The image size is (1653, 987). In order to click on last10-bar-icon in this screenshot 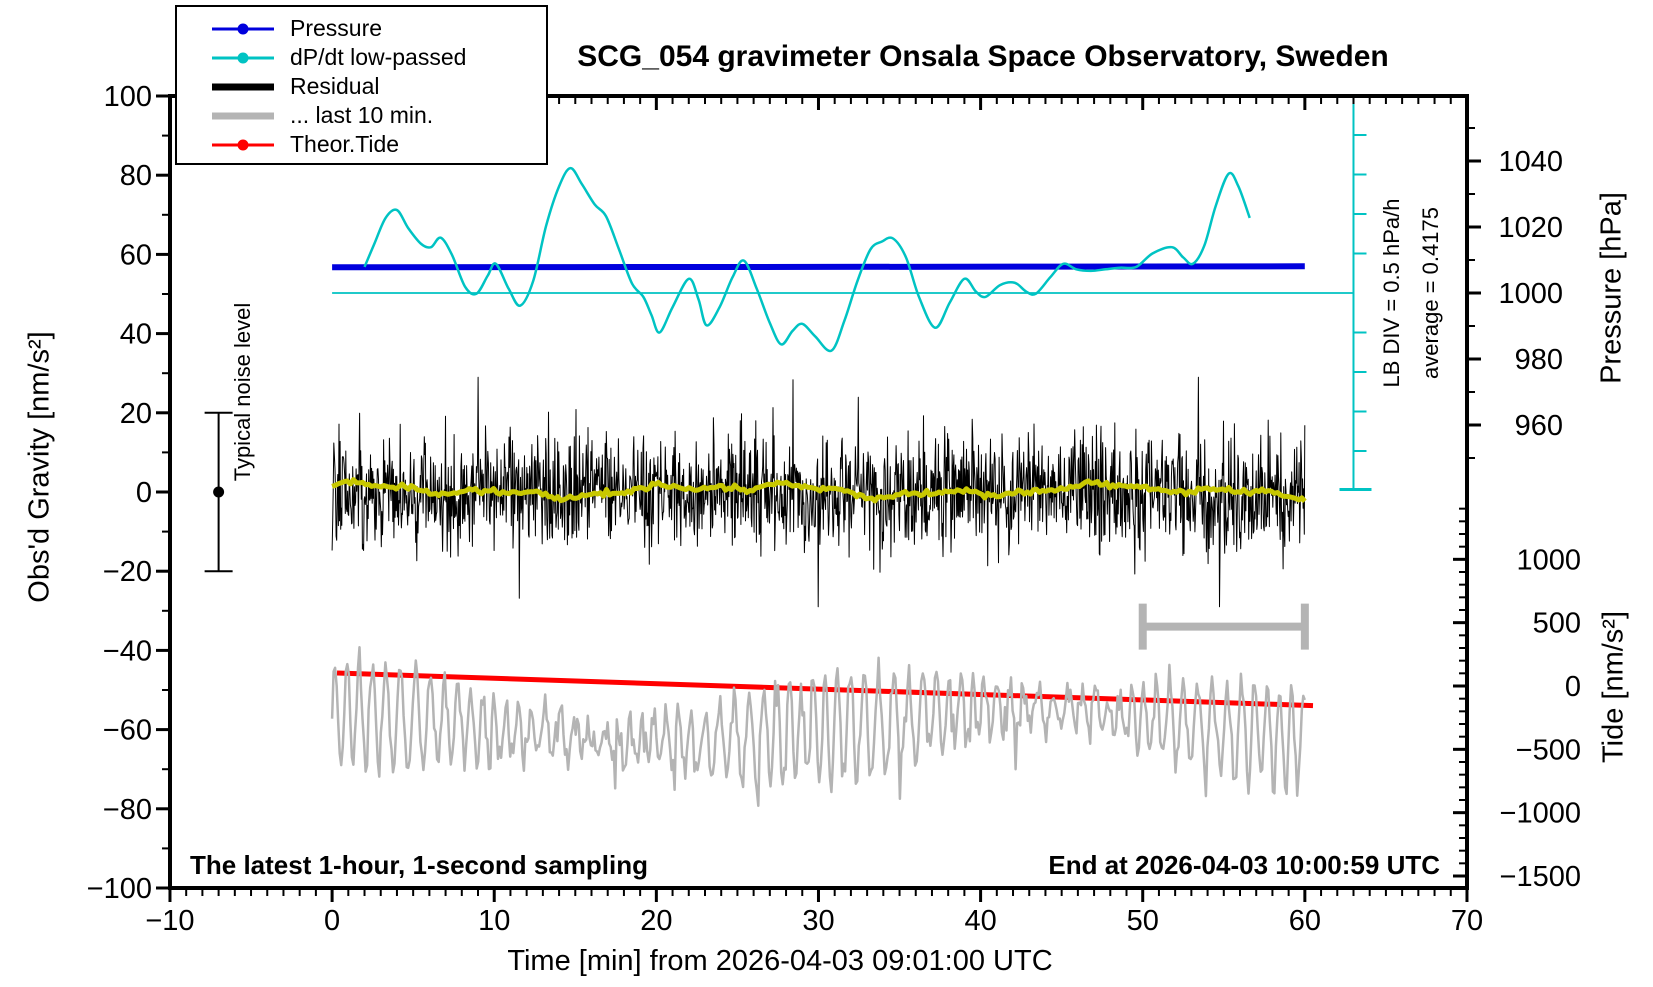, I will do `click(243, 116)`.